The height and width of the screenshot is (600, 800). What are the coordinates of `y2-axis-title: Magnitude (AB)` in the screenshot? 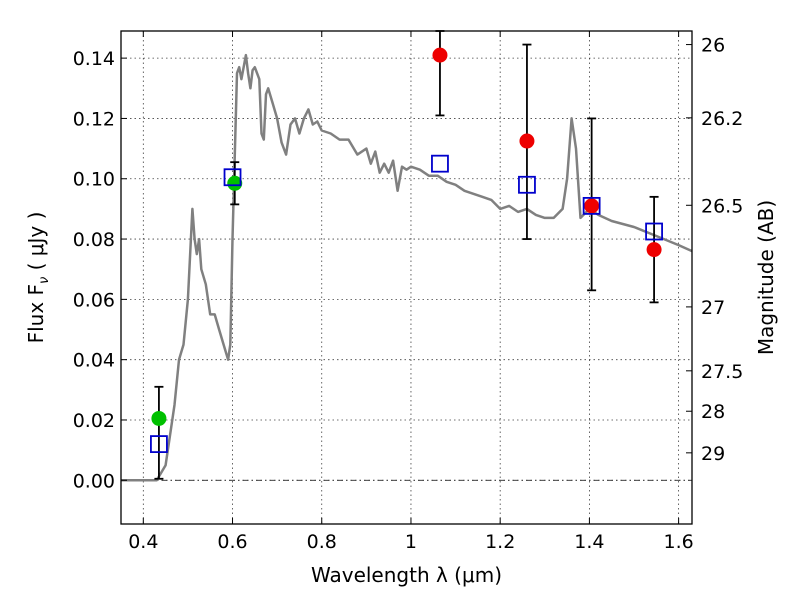 It's located at (766, 277).